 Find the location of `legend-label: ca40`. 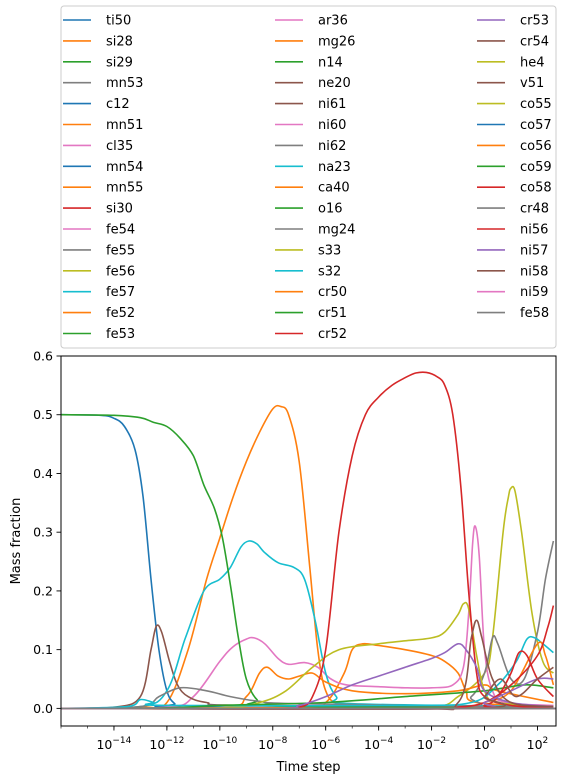

legend-label: ca40 is located at coordinates (334, 188).